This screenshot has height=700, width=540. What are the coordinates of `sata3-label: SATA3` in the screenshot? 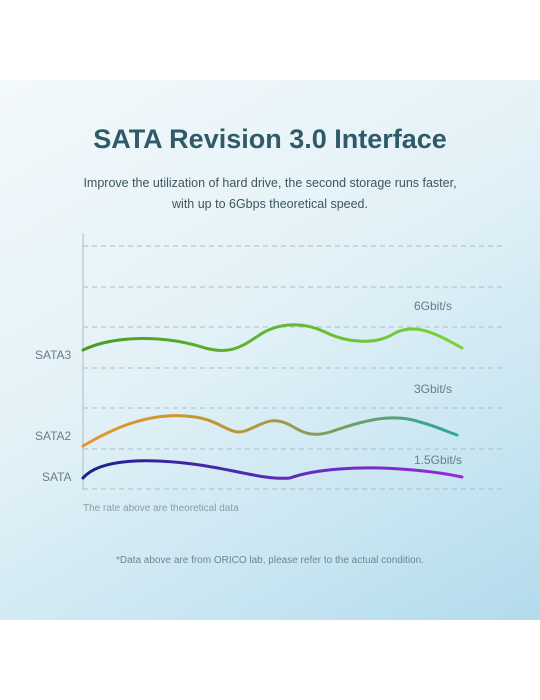 It's located at (53, 355).